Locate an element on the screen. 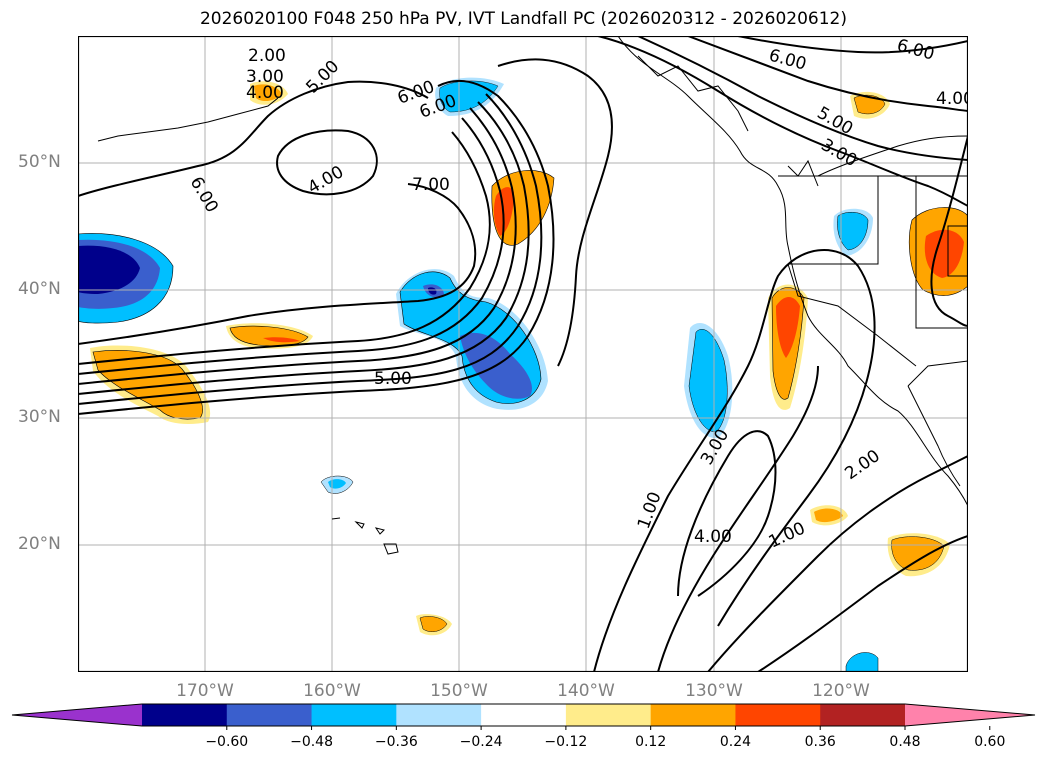 Image resolution: width=1047 pixels, height=765 pixels. lon-label-160w: 160°W is located at coordinates (332, 691).